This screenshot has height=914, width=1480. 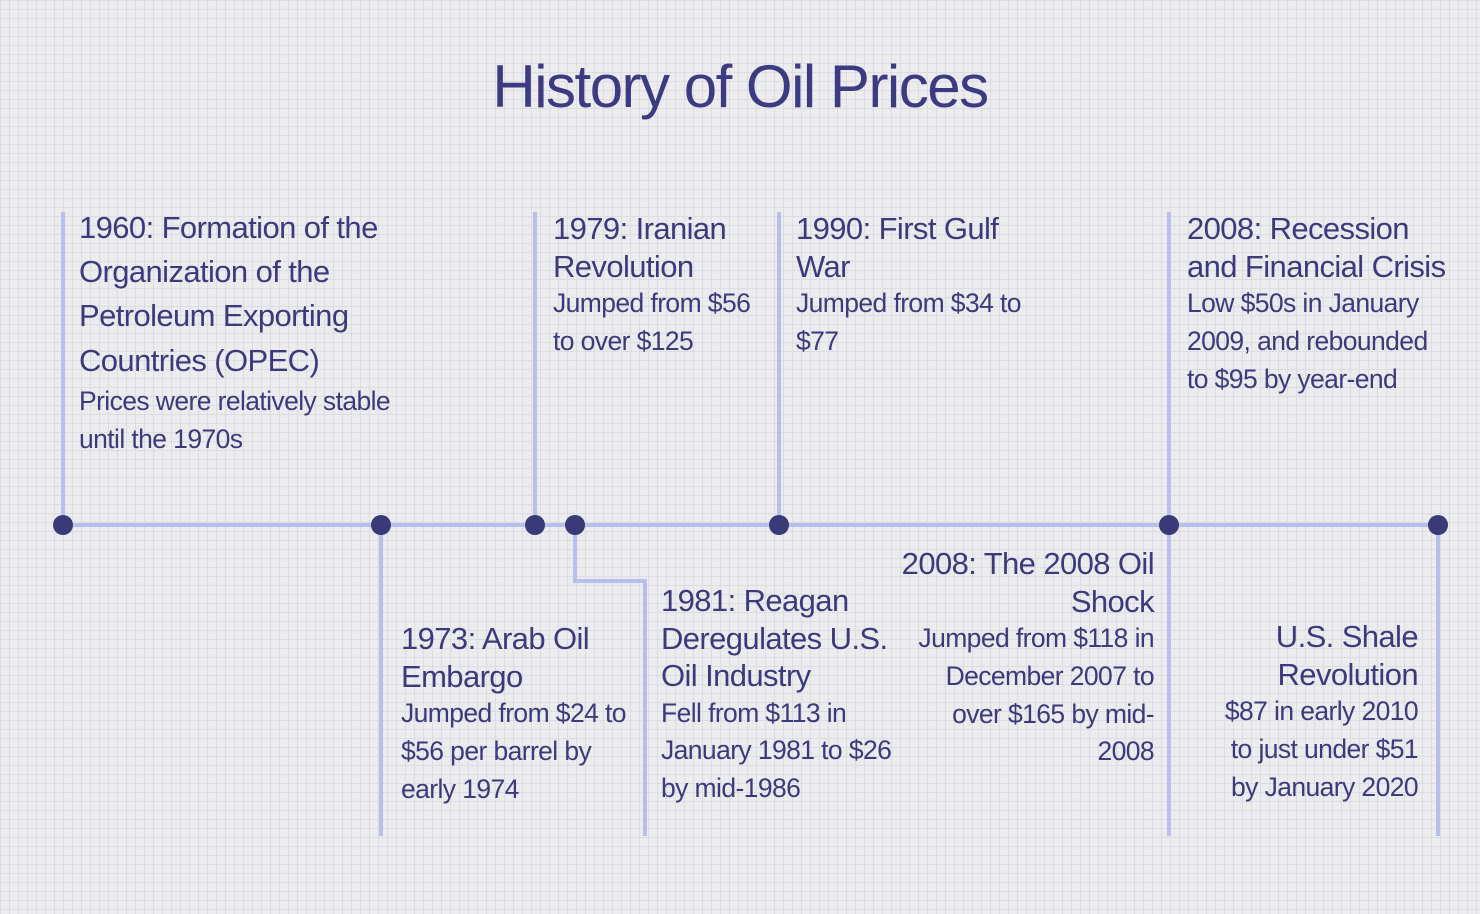 What do you see at coordinates (381, 525) in the screenshot?
I see `timeline-dot-1973` at bounding box center [381, 525].